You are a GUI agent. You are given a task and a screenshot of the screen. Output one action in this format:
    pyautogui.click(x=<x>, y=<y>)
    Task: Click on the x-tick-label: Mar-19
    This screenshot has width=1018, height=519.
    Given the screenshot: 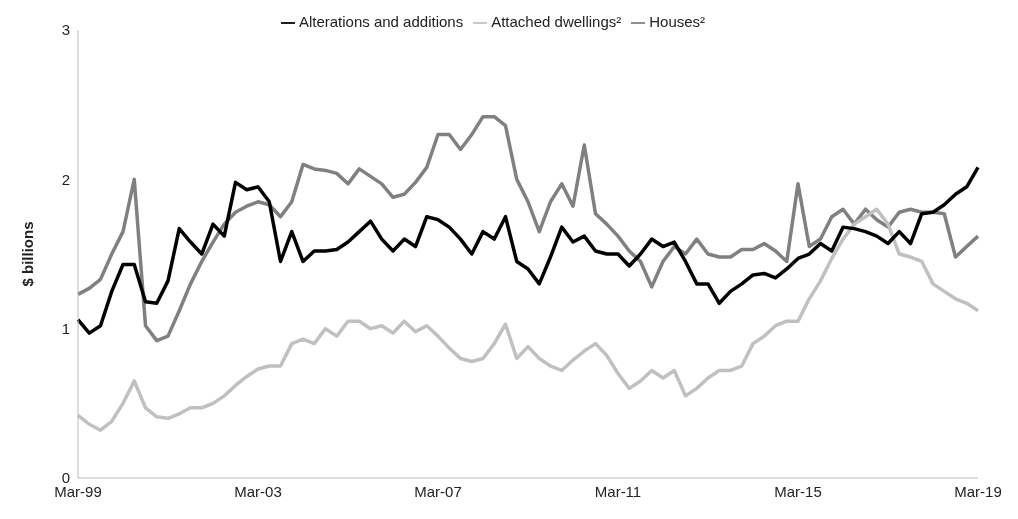 What is the action you would take?
    pyautogui.click(x=978, y=491)
    